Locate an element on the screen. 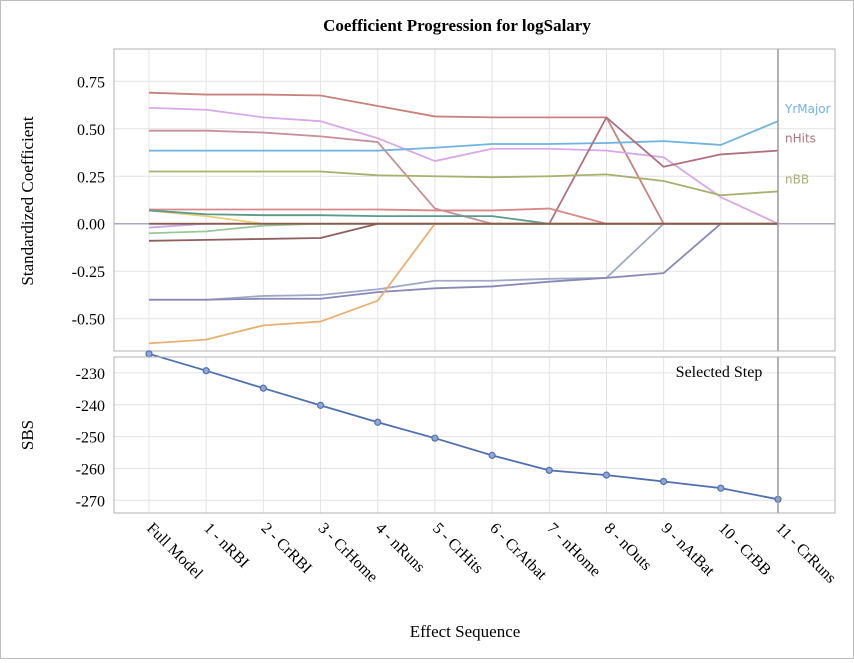  x-tick-label: 9 - nAtBat is located at coordinates (688, 550).